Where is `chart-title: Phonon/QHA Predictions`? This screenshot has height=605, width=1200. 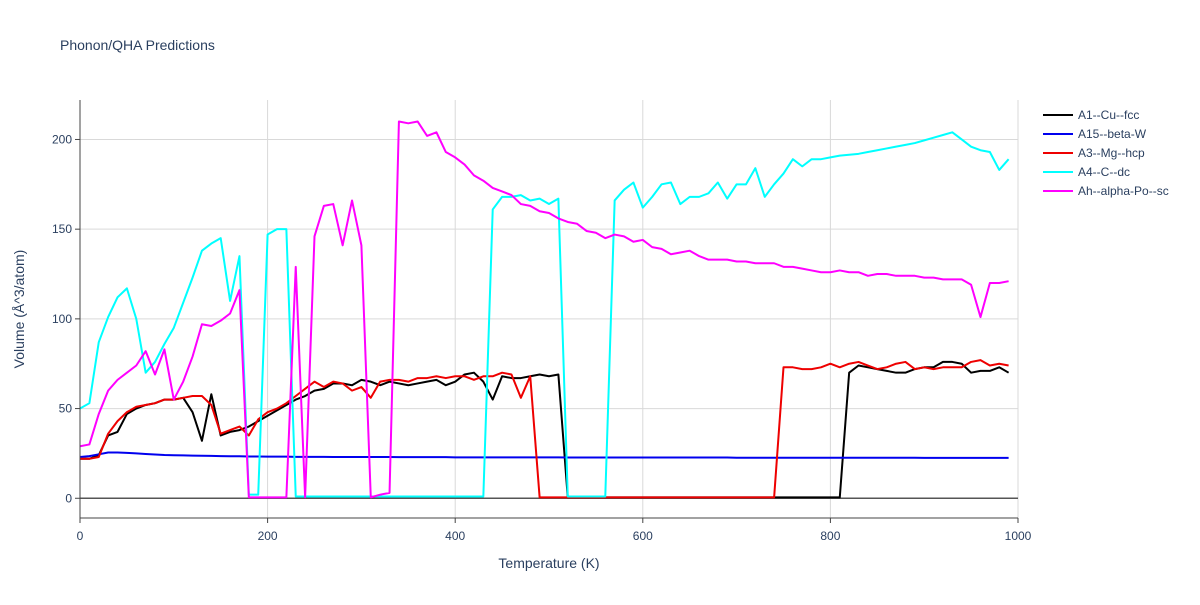 chart-title: Phonon/QHA Predictions is located at coordinates (137, 45).